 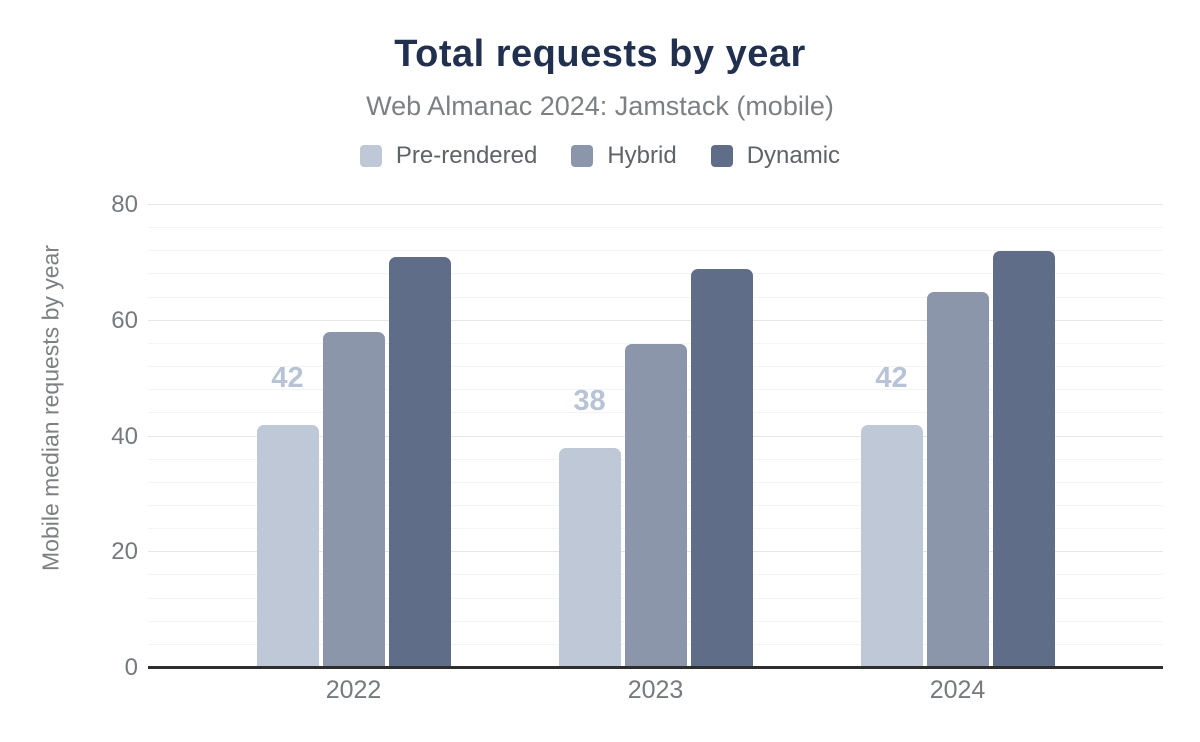 I want to click on bar-group-2023: 38, so click(x=655, y=436).